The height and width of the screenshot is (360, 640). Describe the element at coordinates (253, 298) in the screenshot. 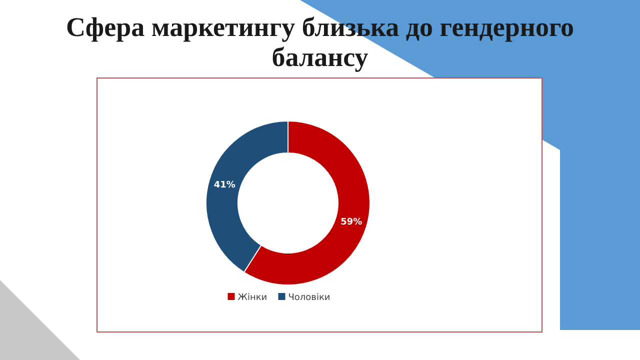

I see `legend-label: Жінки` at that location.